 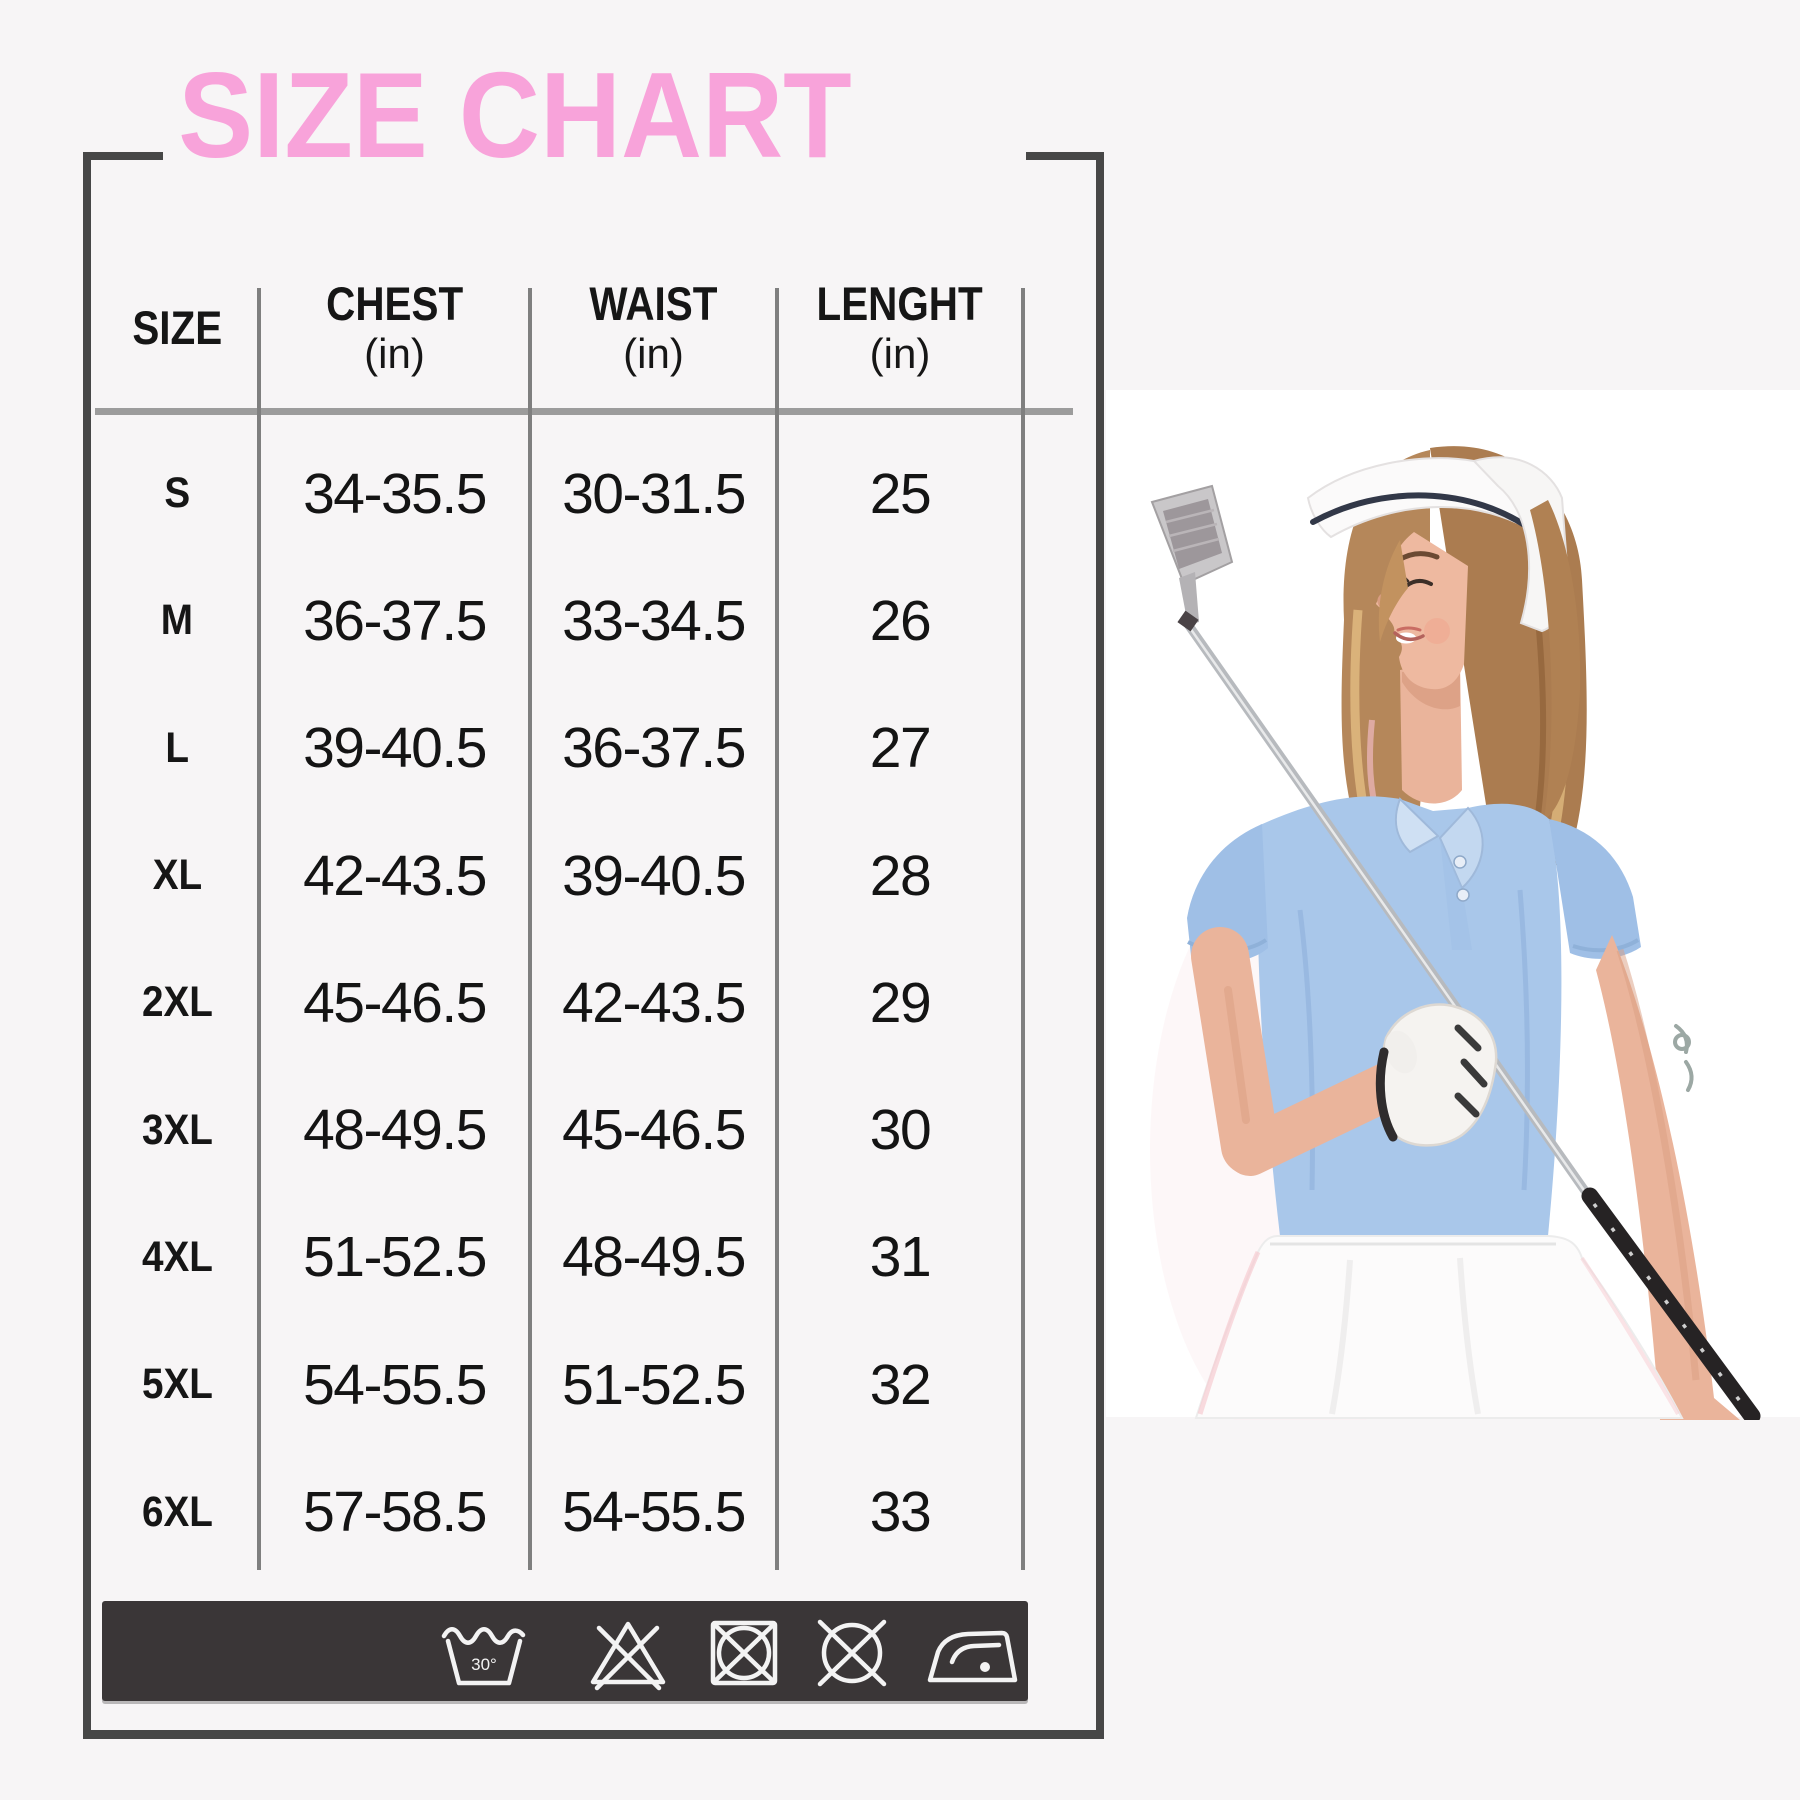 I want to click on length-value: 28, so click(x=900, y=875).